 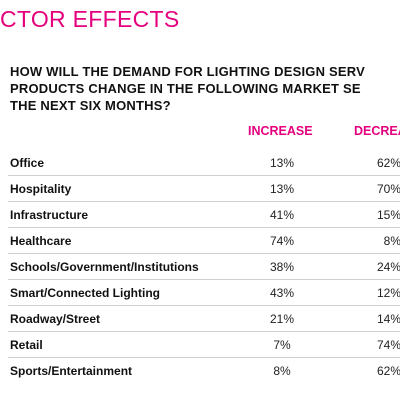 I want to click on row-label: Smart/Connected Lighting, so click(x=85, y=293).